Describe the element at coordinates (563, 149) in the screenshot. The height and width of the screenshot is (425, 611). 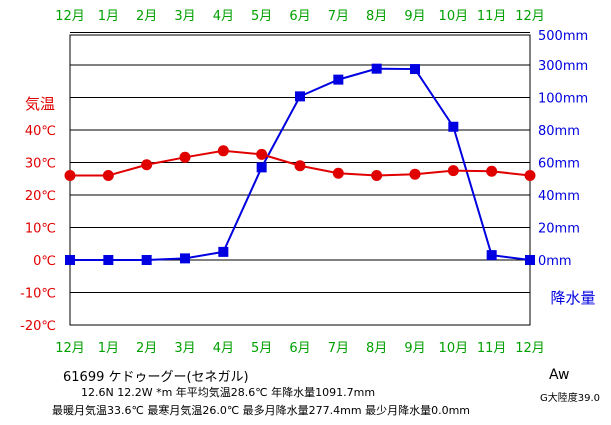
I see `precip-axis-ticks: 500mm 300mm 100mm 80mm 60mm 40mm 20mm 0mm` at that location.